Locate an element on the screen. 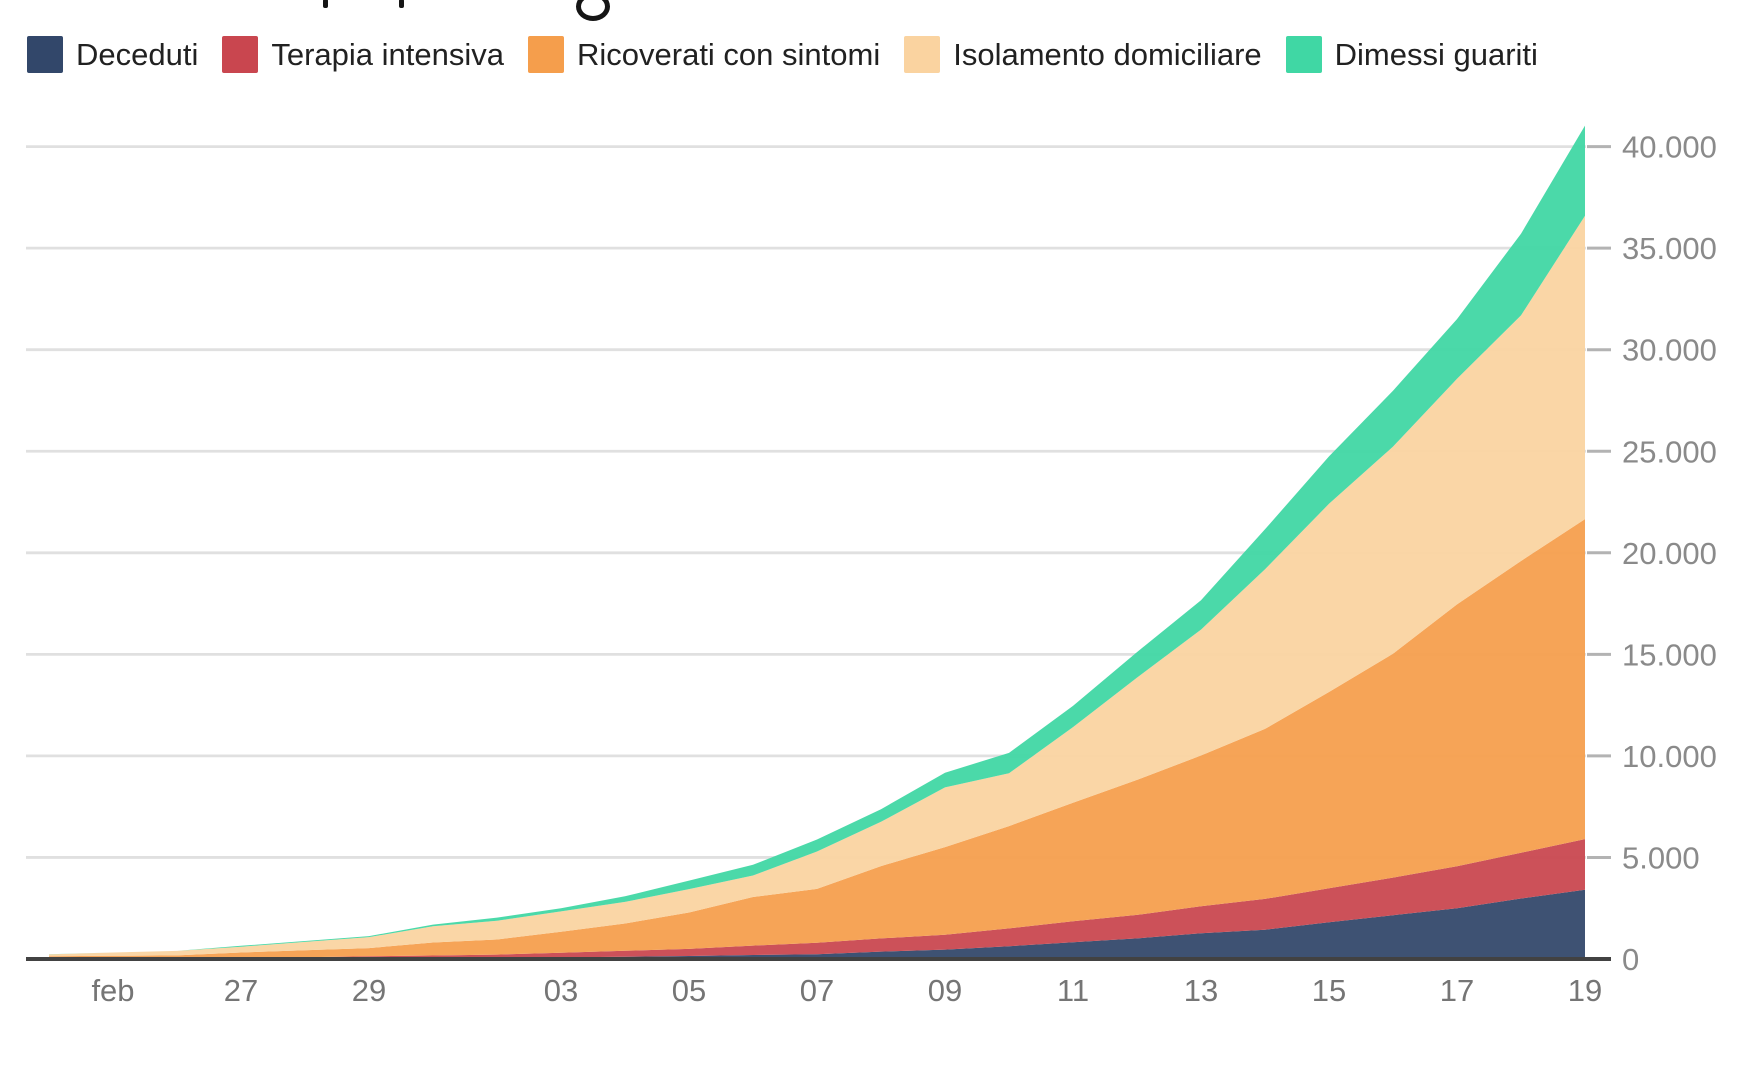 The height and width of the screenshot is (1074, 1754). legend-swatch-deceduti is located at coordinates (45, 54).